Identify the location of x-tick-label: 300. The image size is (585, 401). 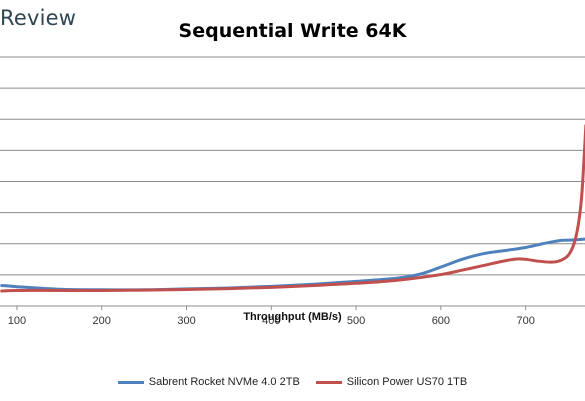
(186, 321).